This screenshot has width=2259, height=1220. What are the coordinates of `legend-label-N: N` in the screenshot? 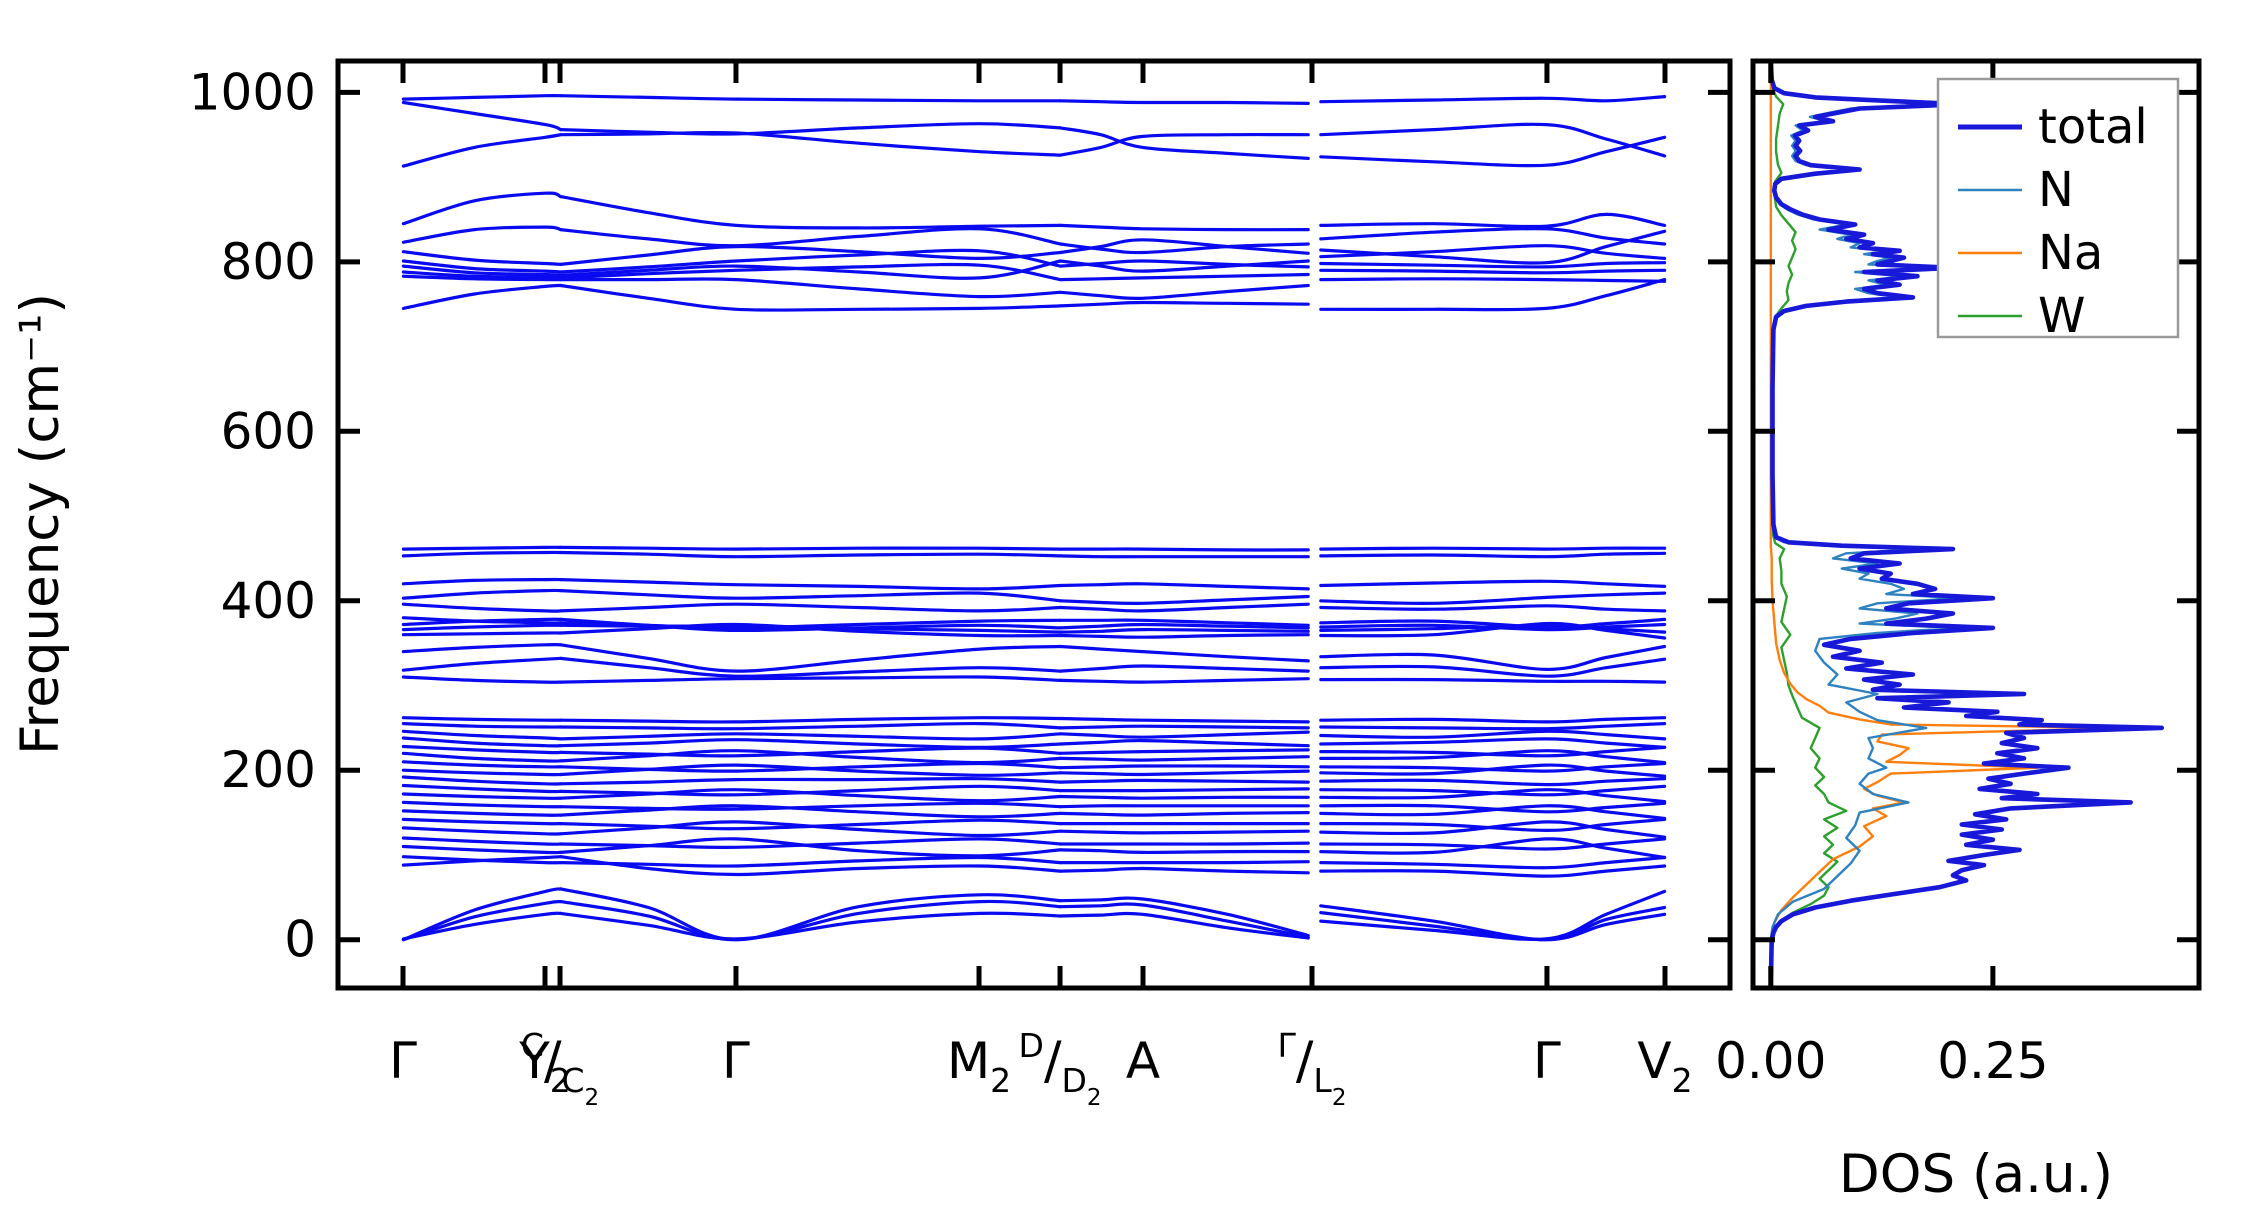 It's located at (2056, 190).